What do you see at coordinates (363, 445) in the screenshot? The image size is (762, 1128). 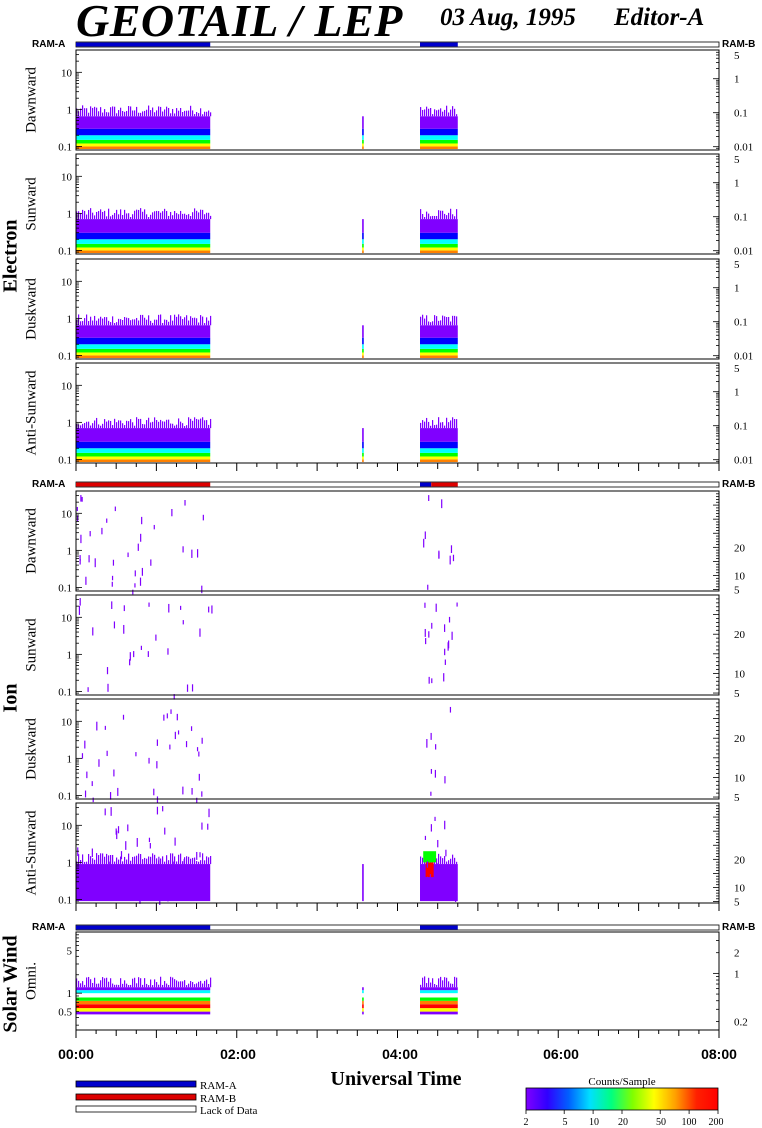 I see `data-band` at bounding box center [363, 445].